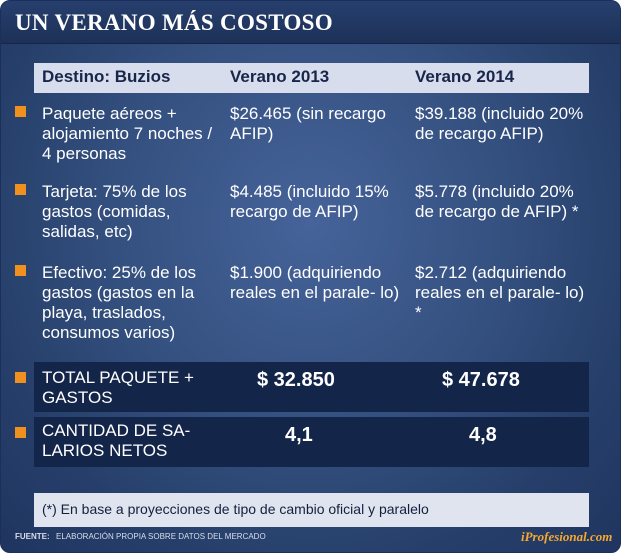 The image size is (621, 553). I want to click on total-band, so click(311, 387).